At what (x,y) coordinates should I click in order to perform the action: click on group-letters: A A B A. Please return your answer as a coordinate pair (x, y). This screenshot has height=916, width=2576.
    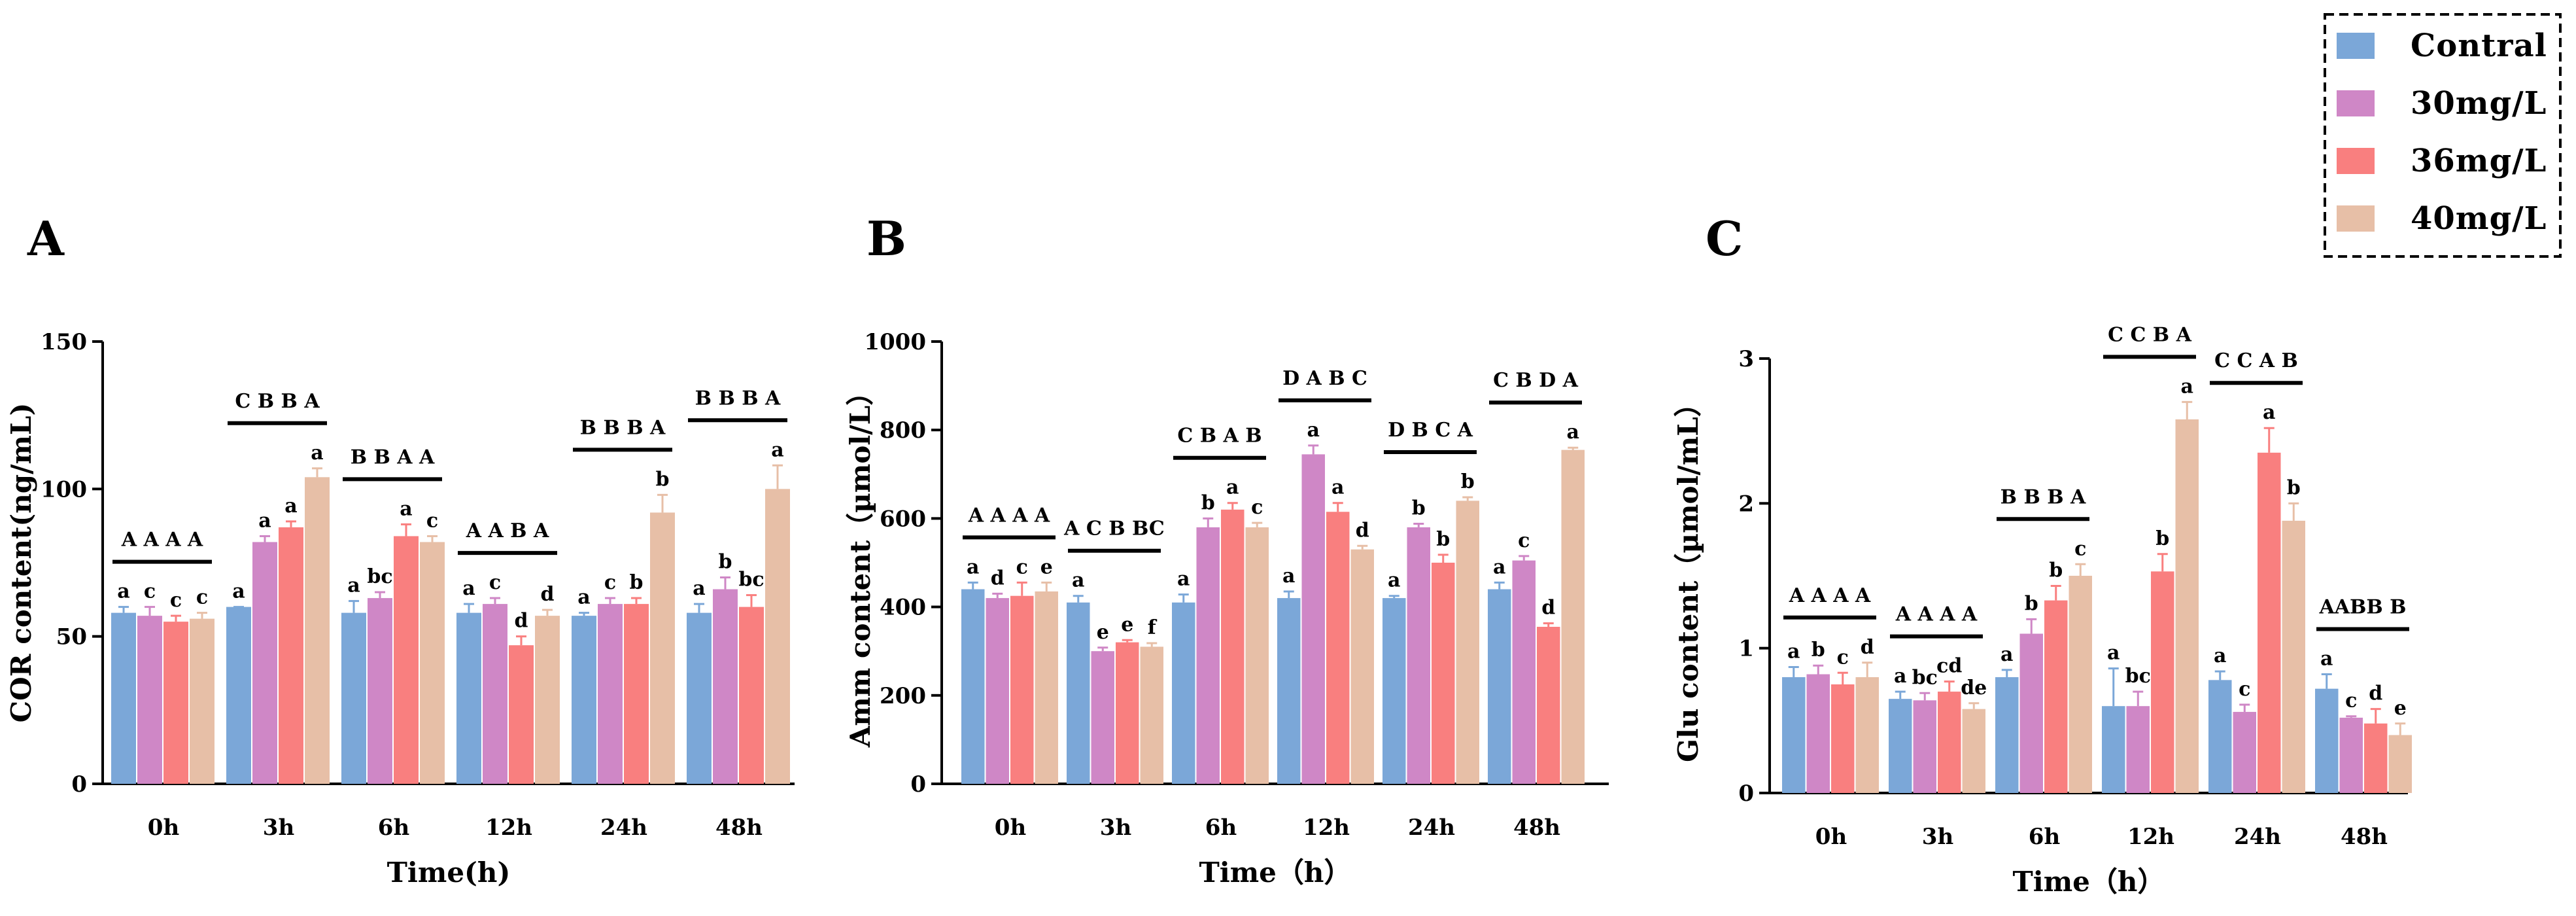
    Looking at the image, I should click on (508, 531).